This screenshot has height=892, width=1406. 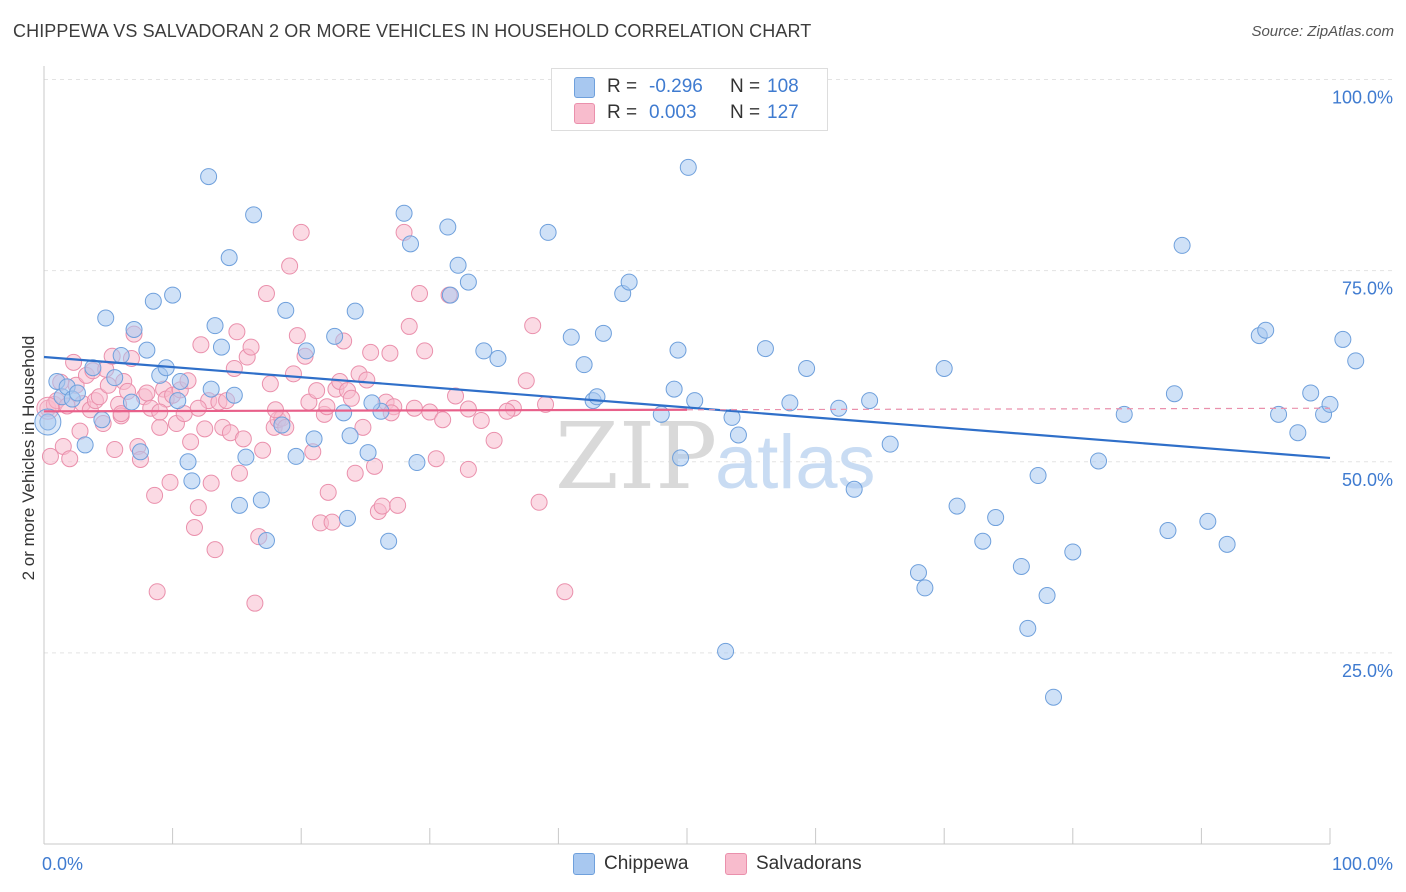 What do you see at coordinates (736, 864) in the screenshot?
I see `salvadoran-legend-swatch` at bounding box center [736, 864].